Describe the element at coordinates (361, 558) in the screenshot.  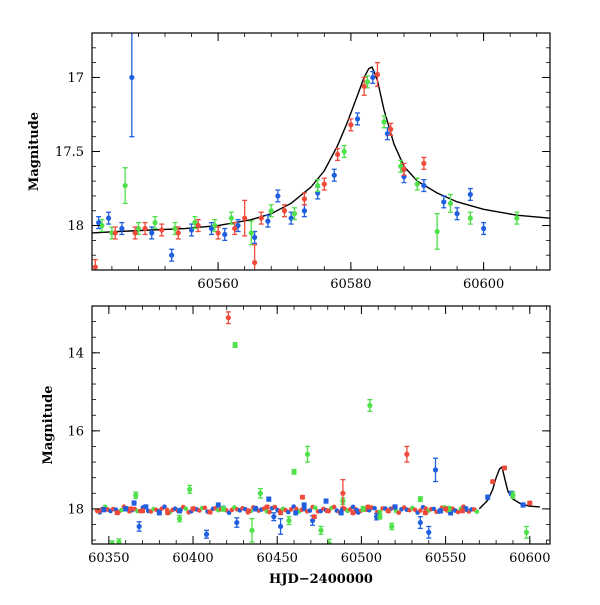
I see `x-tick-label: 60500` at that location.